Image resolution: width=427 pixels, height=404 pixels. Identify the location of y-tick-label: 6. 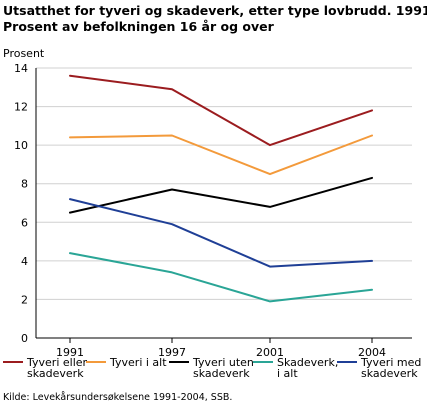
(24, 222).